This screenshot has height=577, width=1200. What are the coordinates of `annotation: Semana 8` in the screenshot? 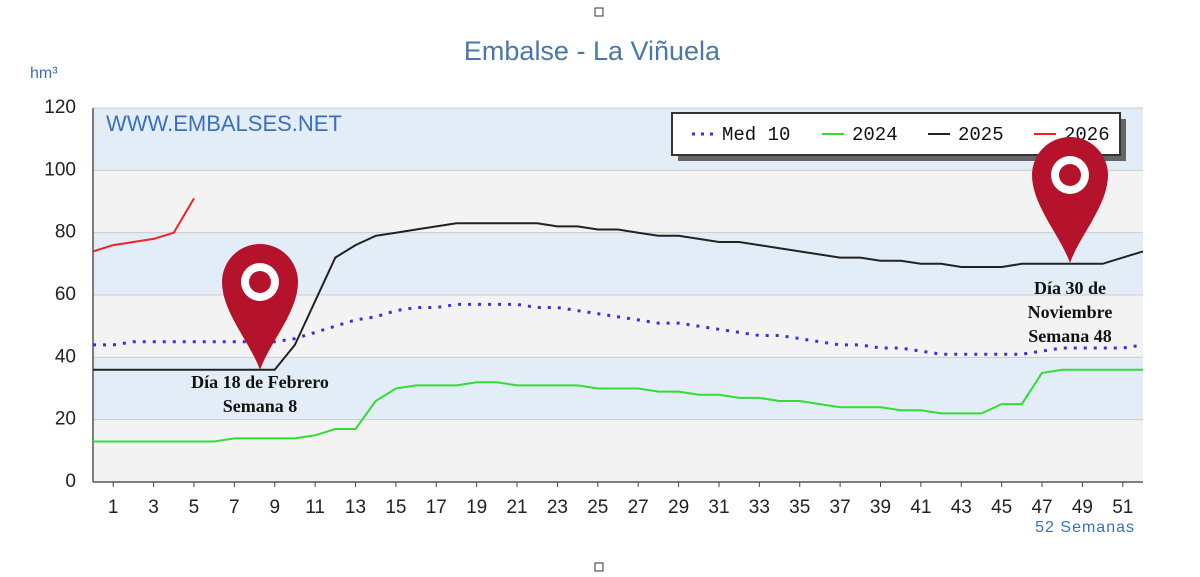 It's located at (260, 406).